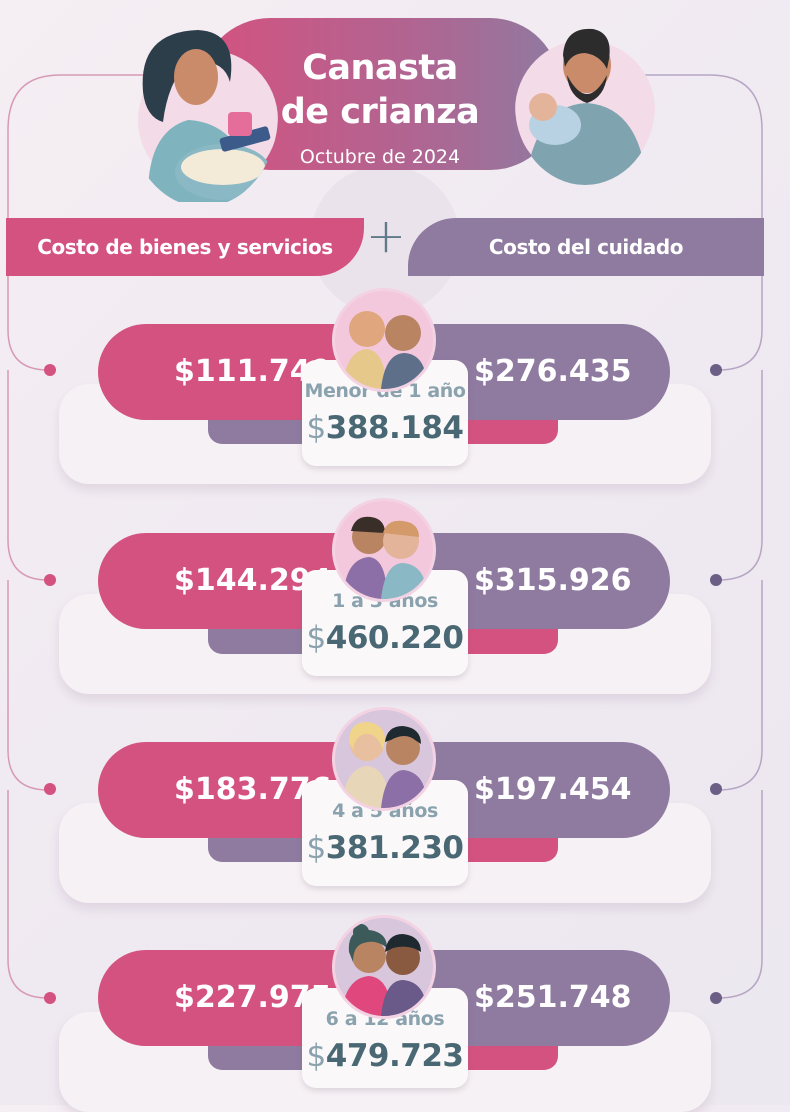  What do you see at coordinates (380, 90) in the screenshot?
I see `page-title: Canasta de crianza` at bounding box center [380, 90].